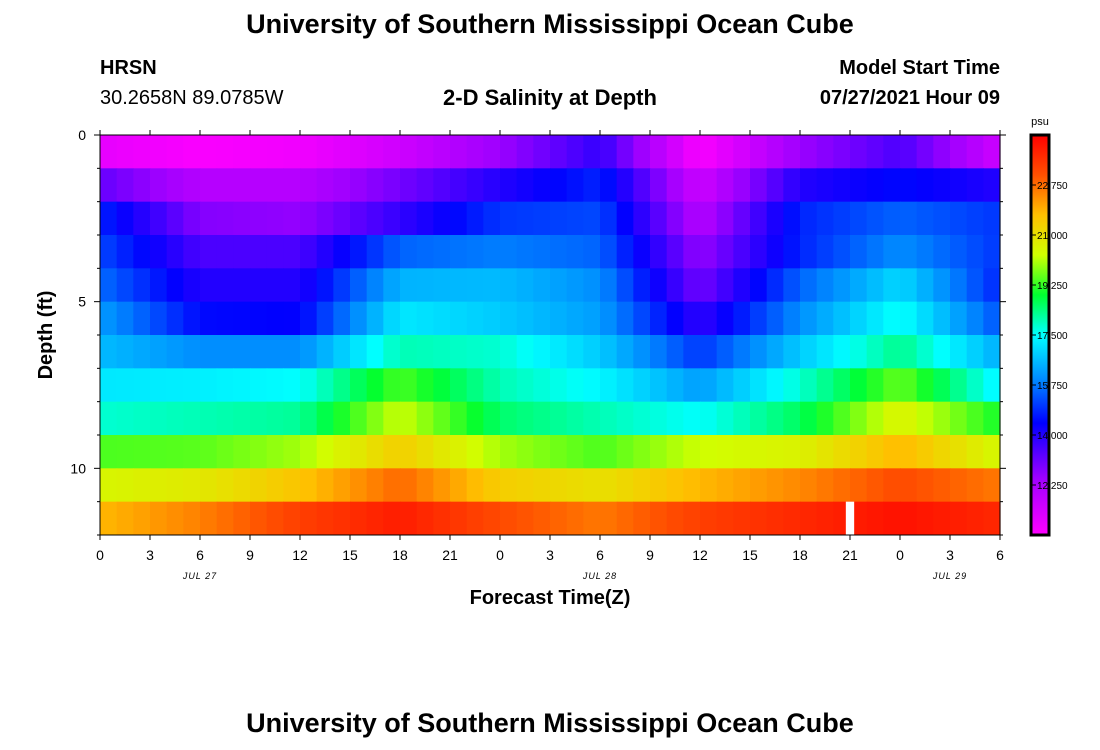 Image resolution: width=1100 pixels, height=750 pixels. What do you see at coordinates (550, 97) in the screenshot?
I see `plot-title: 2-D Salinity at Depth` at bounding box center [550, 97].